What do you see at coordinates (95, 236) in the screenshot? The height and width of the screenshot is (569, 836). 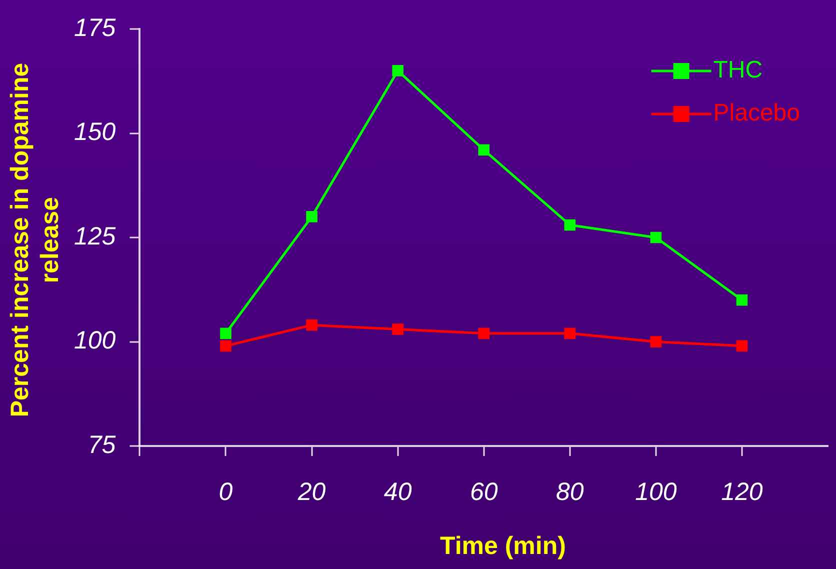 I see `y-tick-label: 125` at bounding box center [95, 236].